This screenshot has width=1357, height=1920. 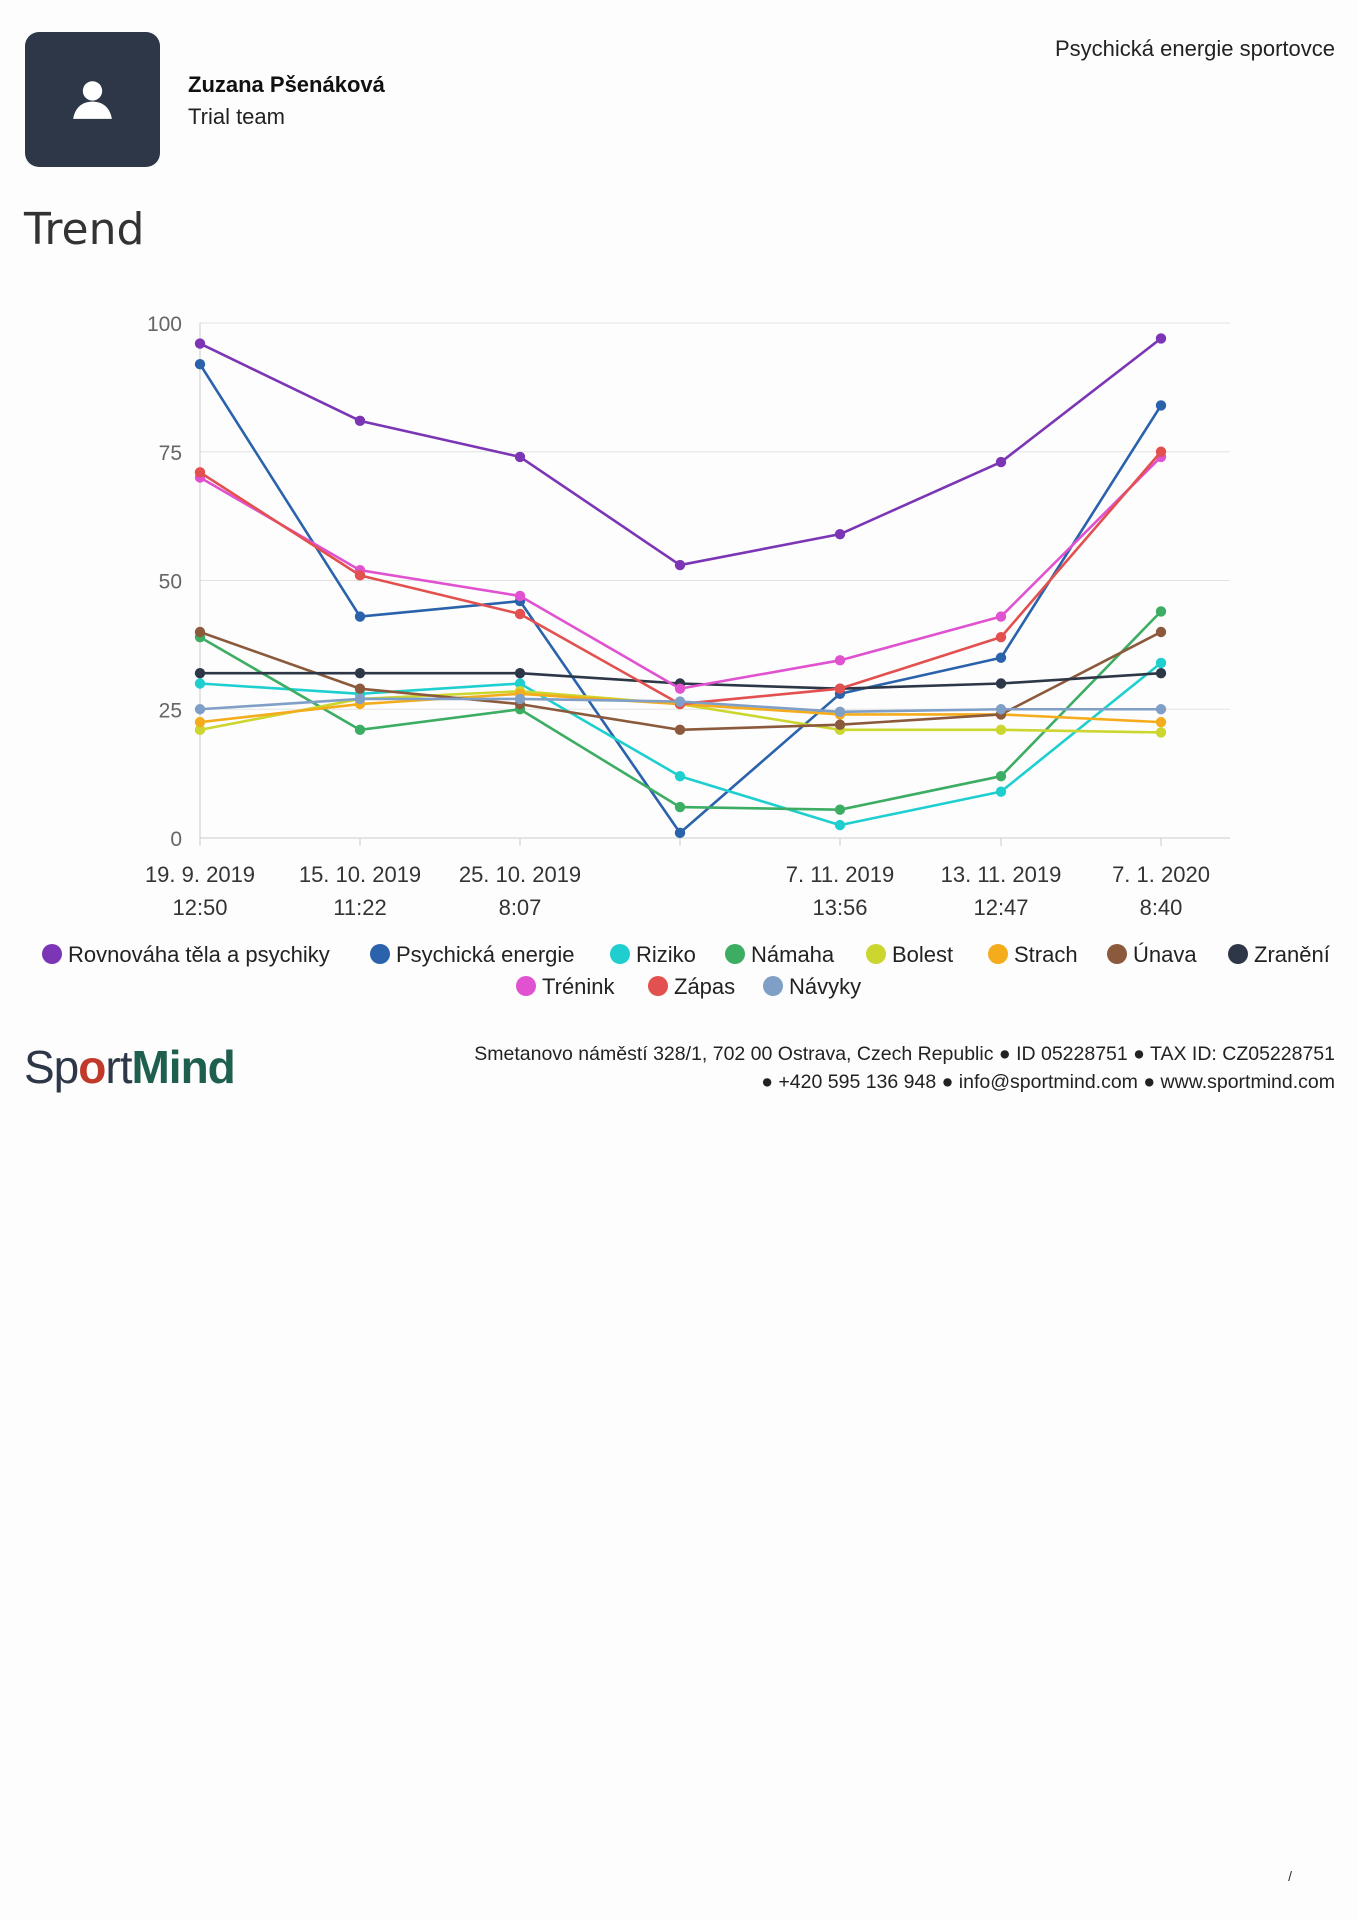 What do you see at coordinates (359, 907) in the screenshot?
I see `x-tick-label: 11:22` at bounding box center [359, 907].